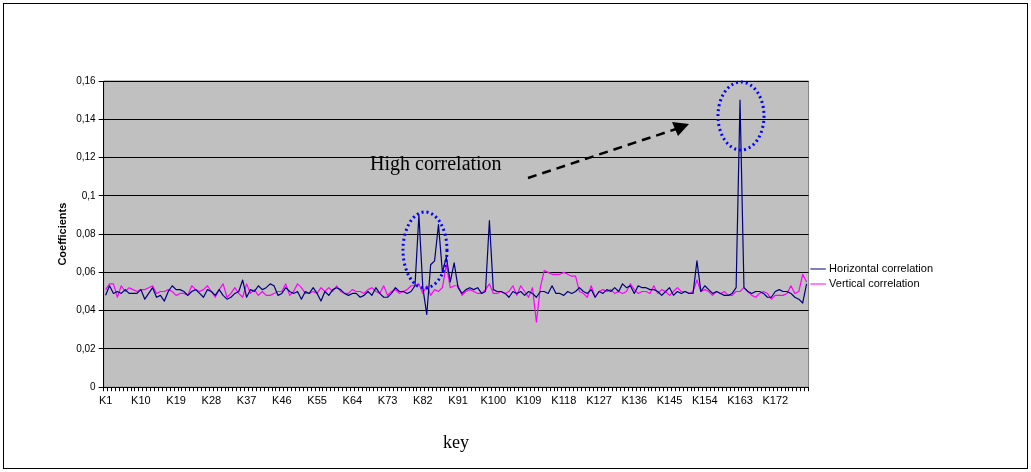  I want to click on x-tick-label: K136, so click(634, 399).